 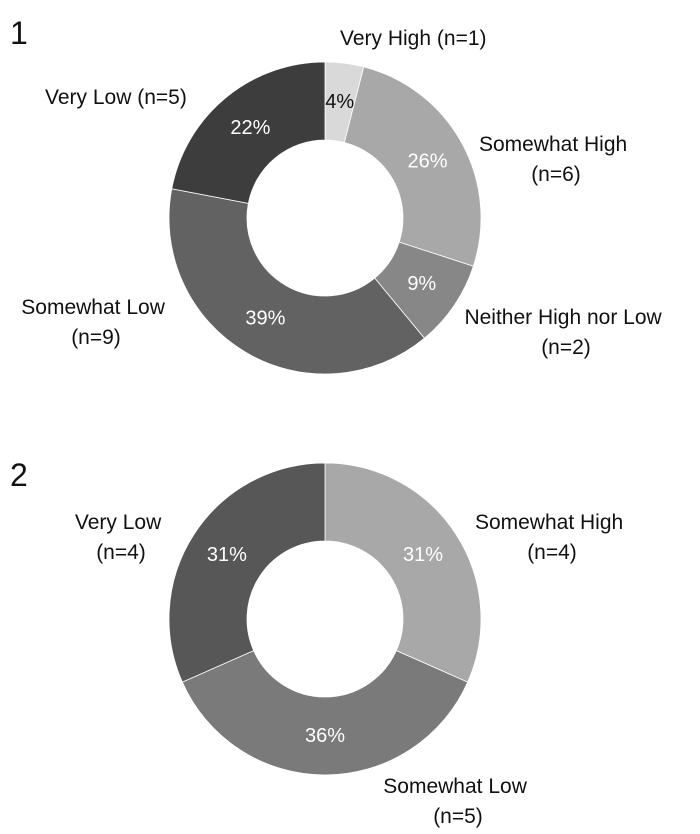 I want to click on panel-2-percent-labels: 31% 36% 31%, so click(x=325, y=645).